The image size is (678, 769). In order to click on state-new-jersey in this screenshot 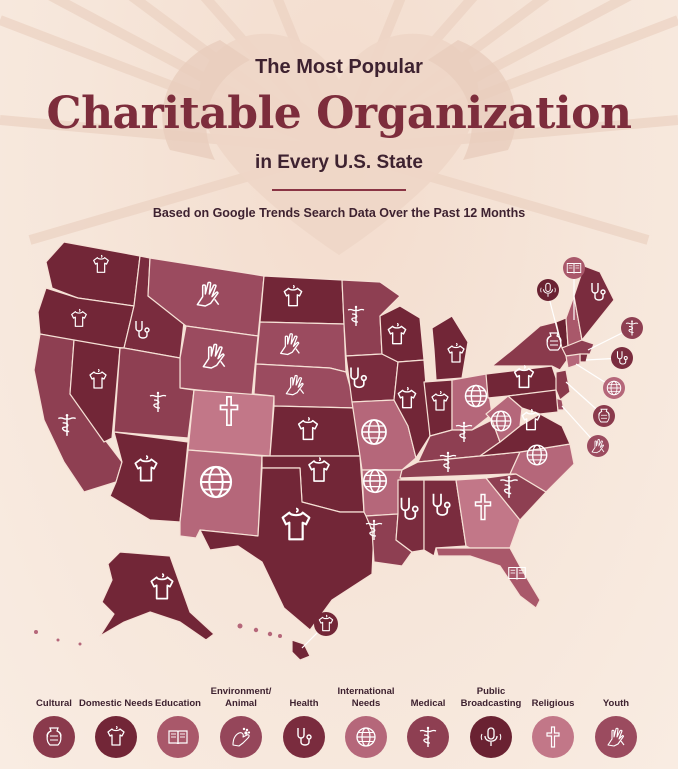, I will do `click(563, 385)`.